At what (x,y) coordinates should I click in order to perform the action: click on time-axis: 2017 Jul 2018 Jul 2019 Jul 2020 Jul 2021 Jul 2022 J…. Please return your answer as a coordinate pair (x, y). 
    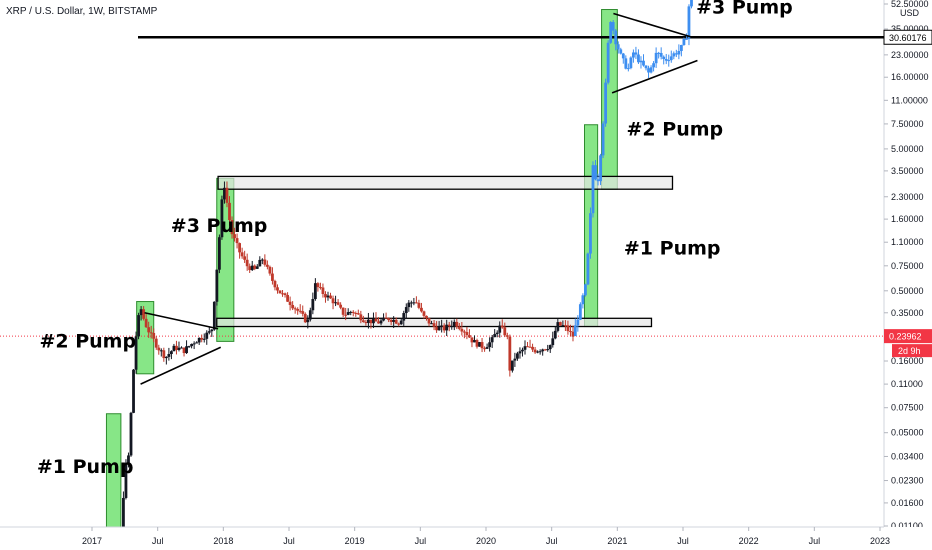
    Looking at the image, I should click on (466, 538).